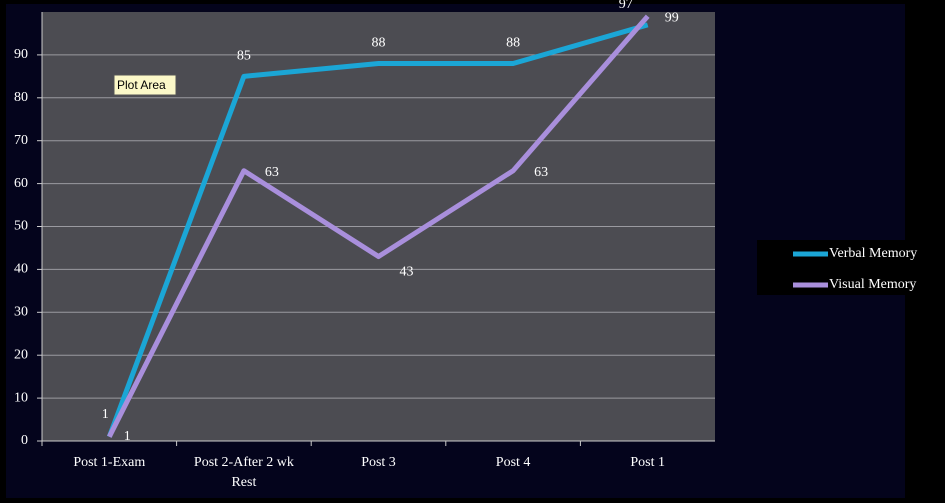 Image resolution: width=945 pixels, height=503 pixels. I want to click on y-tick-label: 80, so click(21, 97).